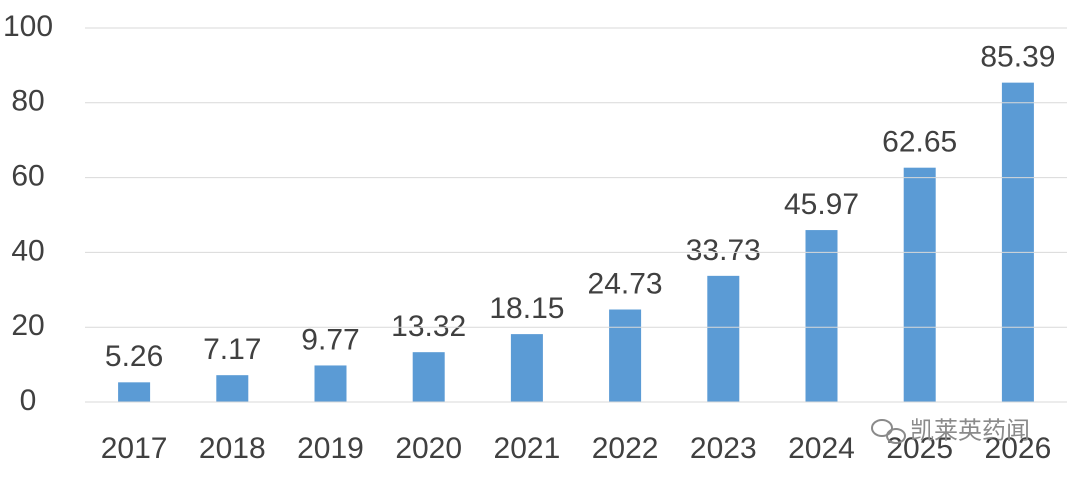 The width and height of the screenshot is (1080, 480). Describe the element at coordinates (27, 176) in the screenshot. I see `y-tick-label: 60` at that location.